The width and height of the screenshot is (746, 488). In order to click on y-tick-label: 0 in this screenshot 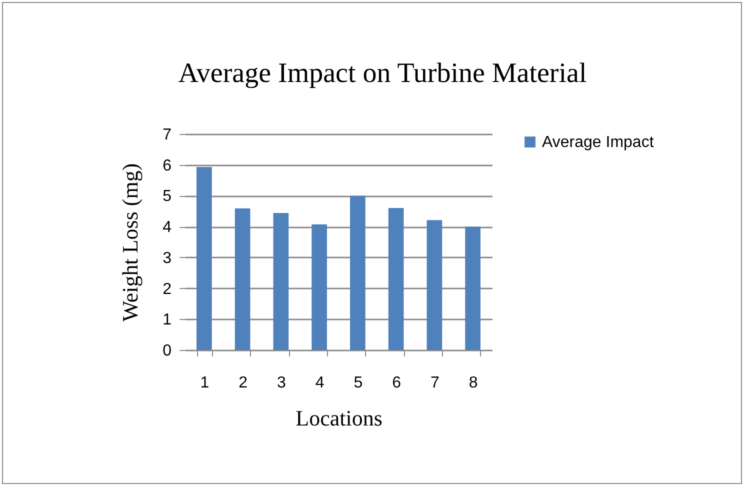, I will do `click(167, 351)`.